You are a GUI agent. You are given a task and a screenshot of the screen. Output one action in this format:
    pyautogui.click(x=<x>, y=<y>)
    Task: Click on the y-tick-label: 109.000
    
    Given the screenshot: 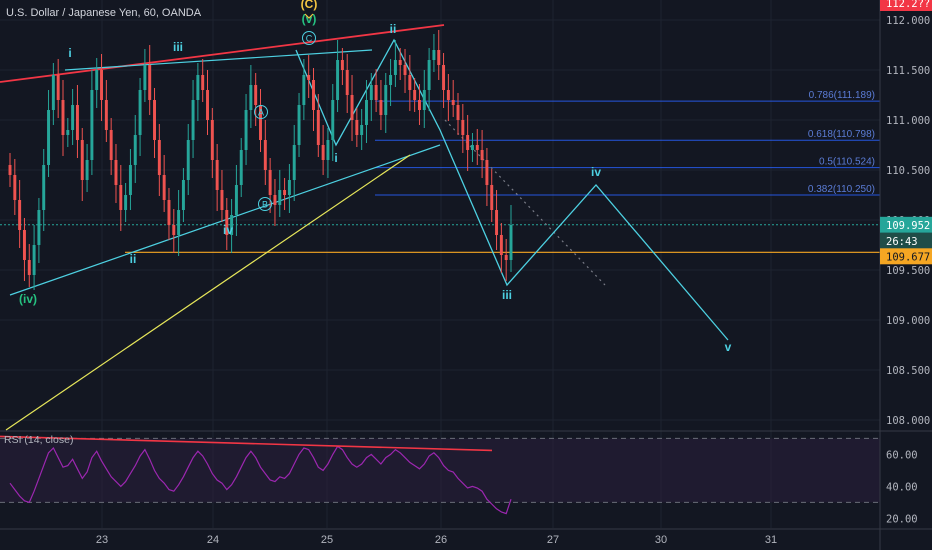 What is the action you would take?
    pyautogui.click(x=908, y=321)
    